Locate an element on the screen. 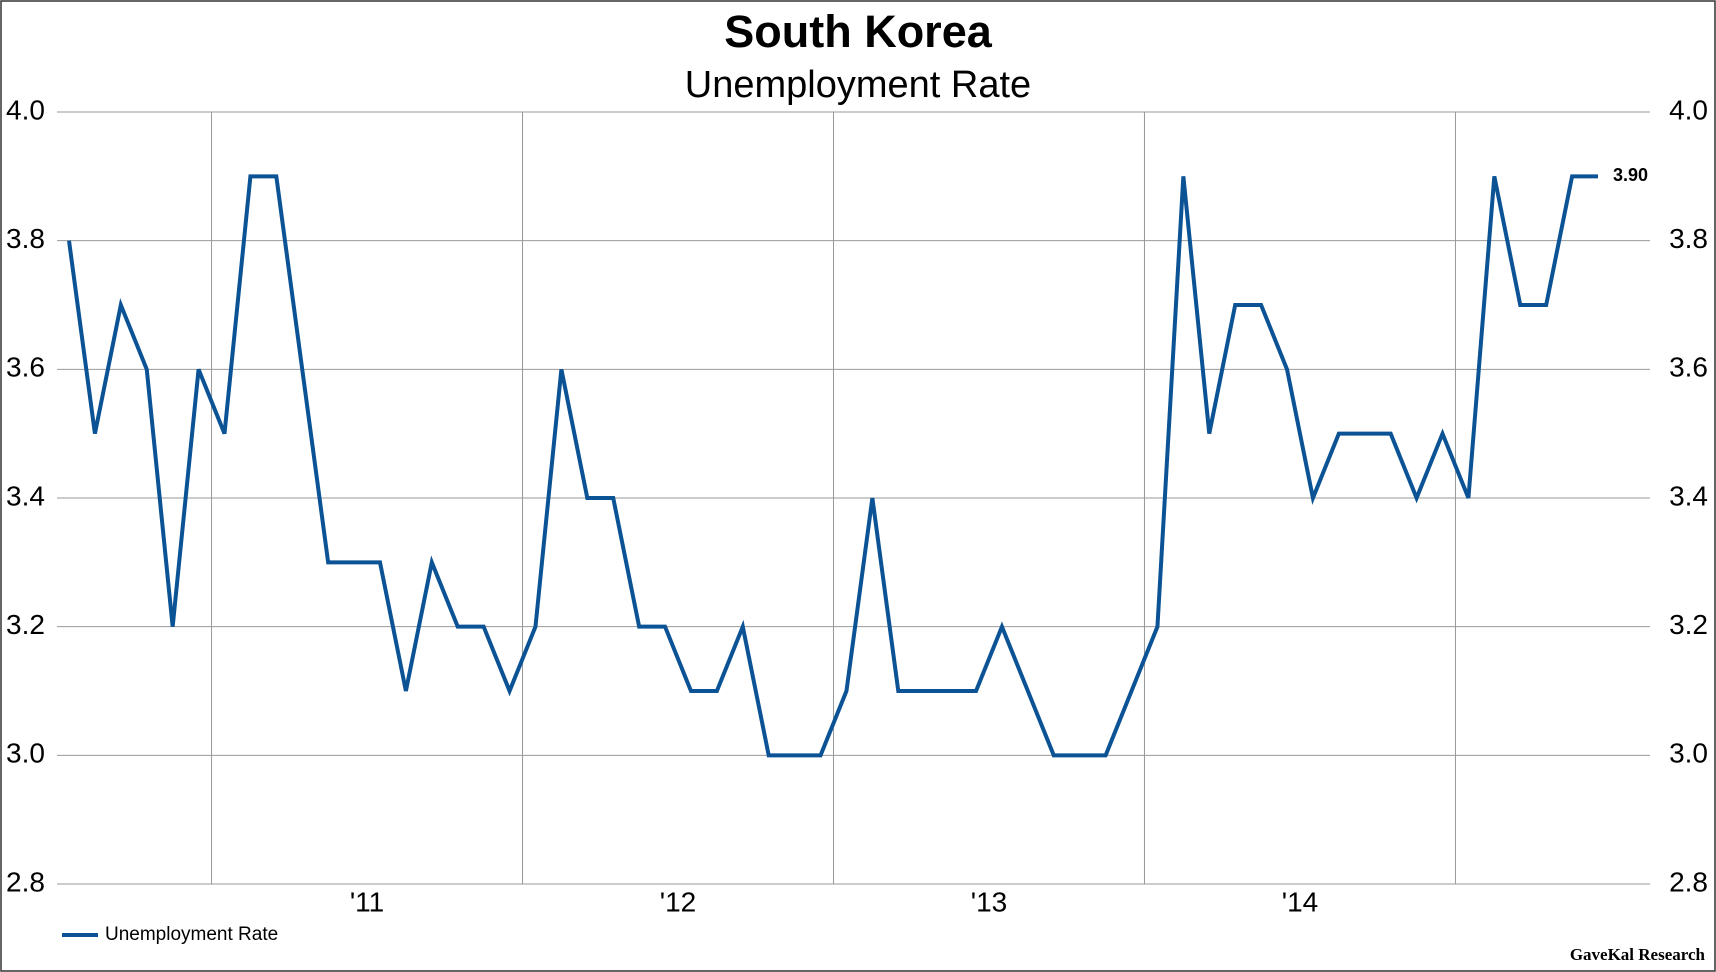  y-tick-label: 4.0 is located at coordinates (25, 109).